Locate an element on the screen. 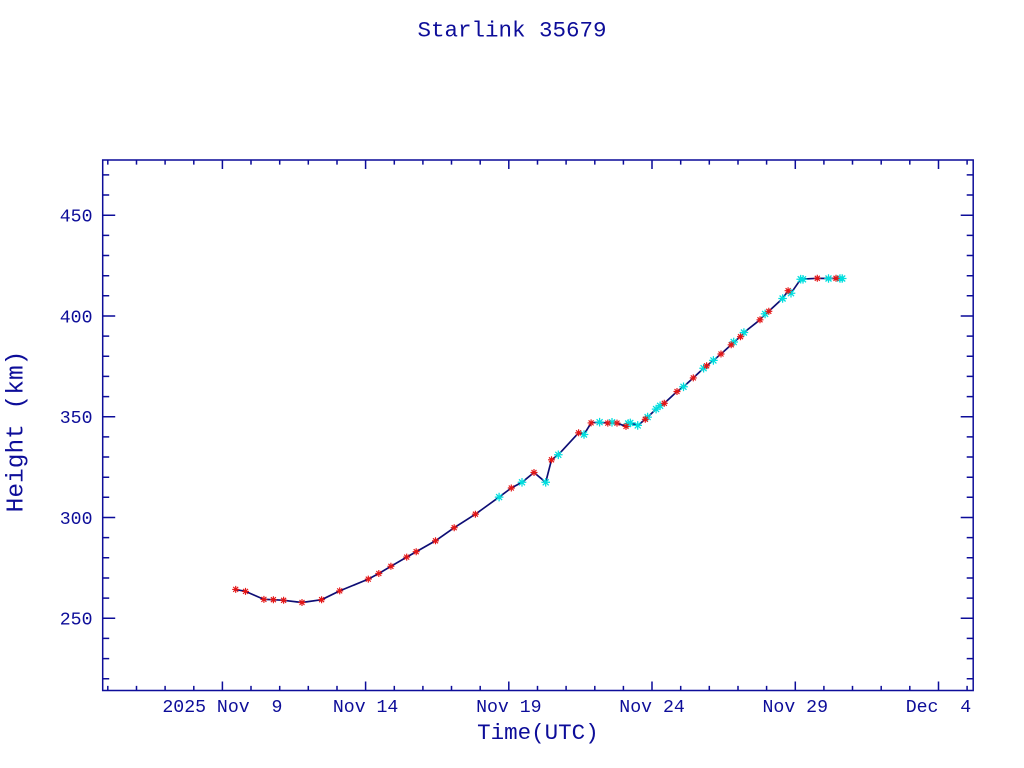  svg-text: 450 is located at coordinates (76, 218).